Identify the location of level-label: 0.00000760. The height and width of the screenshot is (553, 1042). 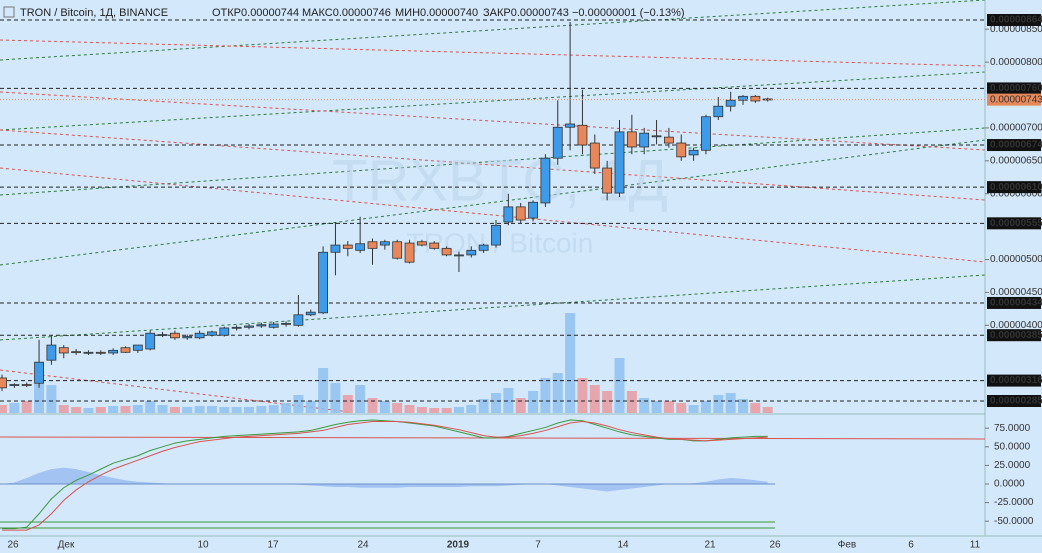
(1016, 88).